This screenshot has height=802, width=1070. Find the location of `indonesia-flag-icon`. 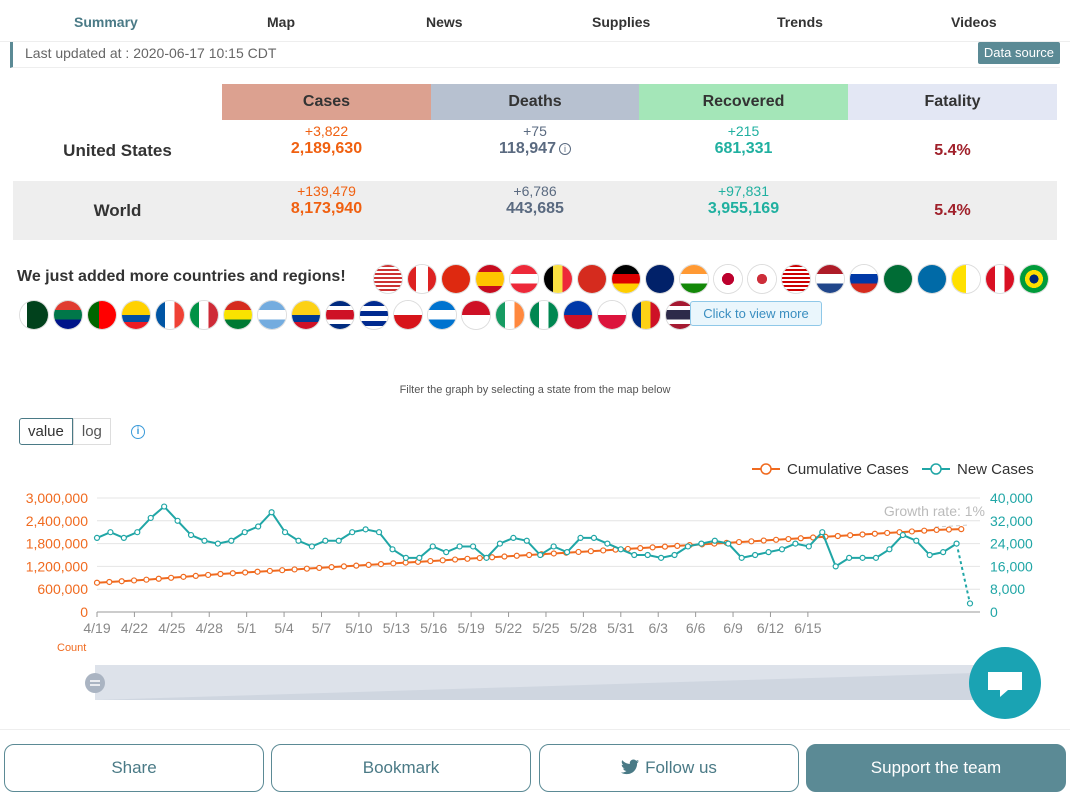

indonesia-flag-icon is located at coordinates (476, 315).